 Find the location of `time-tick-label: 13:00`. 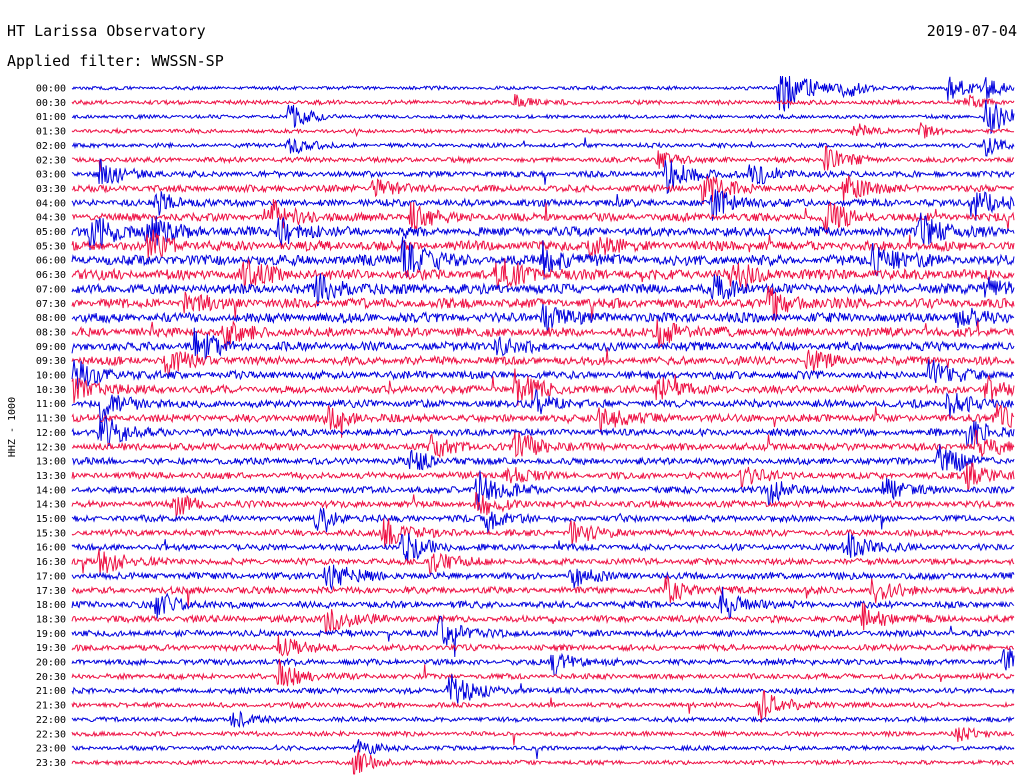

time-tick-label: 13:00 is located at coordinates (51, 462).